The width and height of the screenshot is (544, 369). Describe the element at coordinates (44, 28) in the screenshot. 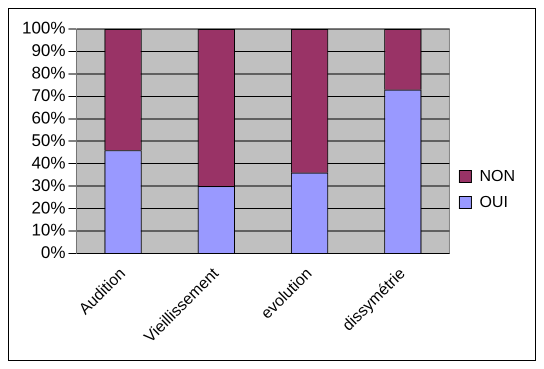

I see `y-tick-label: 100%` at that location.